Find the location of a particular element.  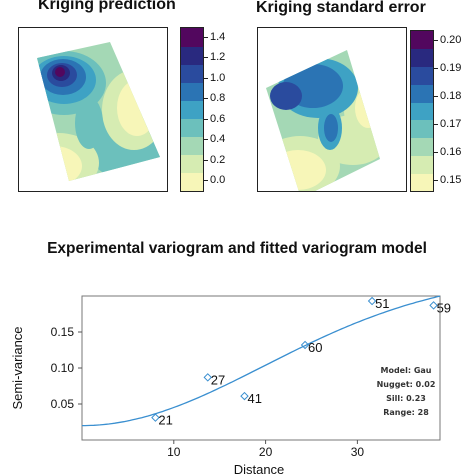

model-stat-label: Range: 28 is located at coordinates (406, 412).